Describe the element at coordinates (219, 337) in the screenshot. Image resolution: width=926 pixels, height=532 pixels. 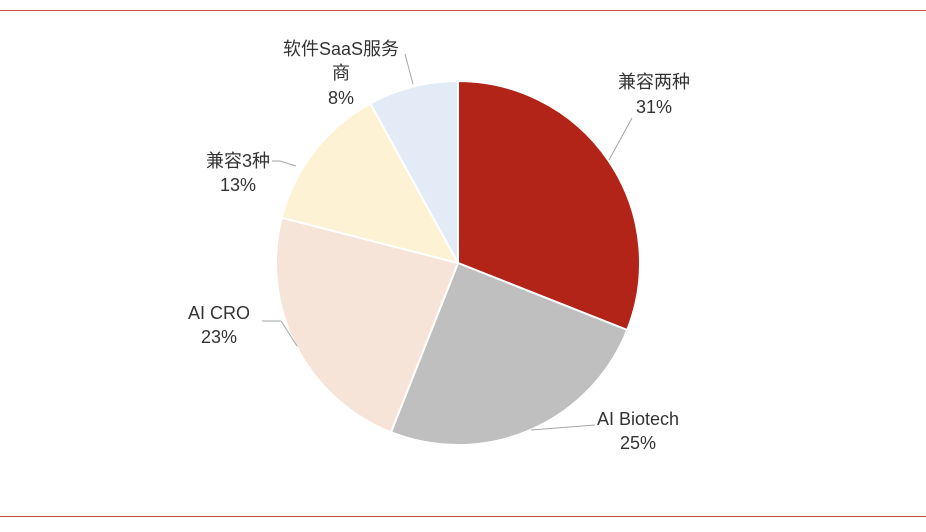
I see `slice-label-2-value: 23%` at that location.